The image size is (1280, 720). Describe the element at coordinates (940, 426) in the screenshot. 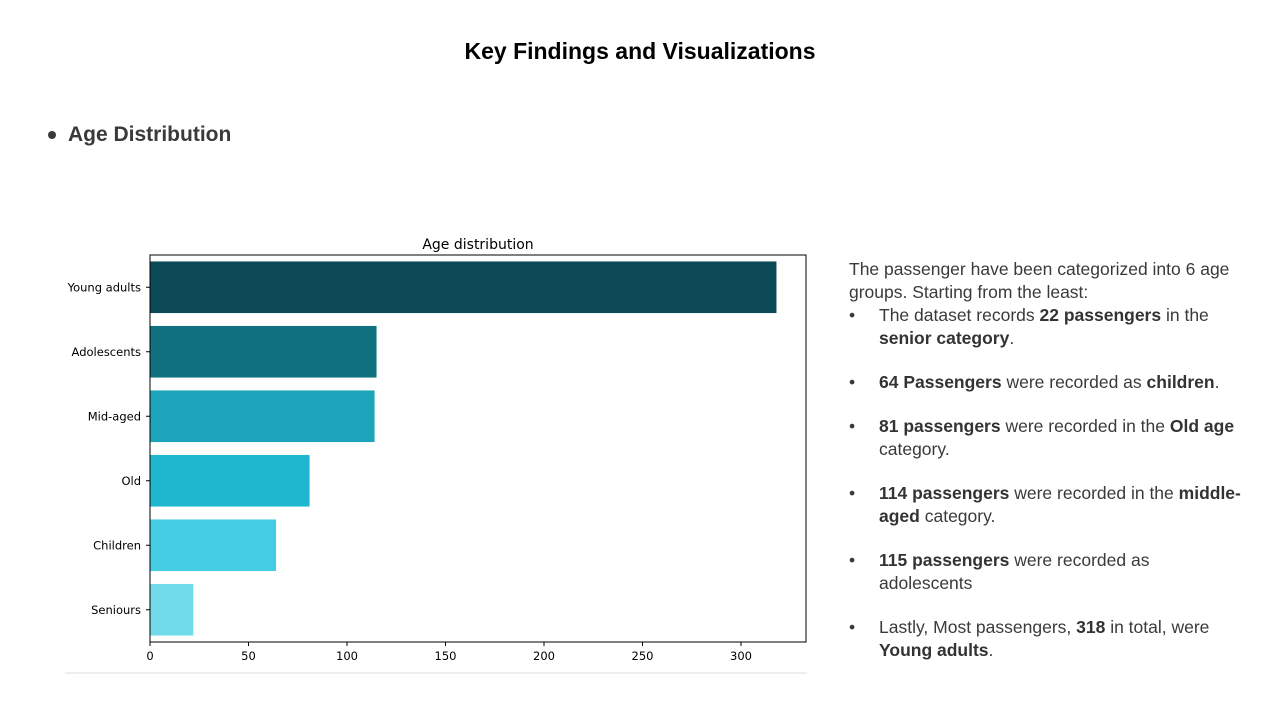

I see `finding-highlight: 81 passengers` at that location.